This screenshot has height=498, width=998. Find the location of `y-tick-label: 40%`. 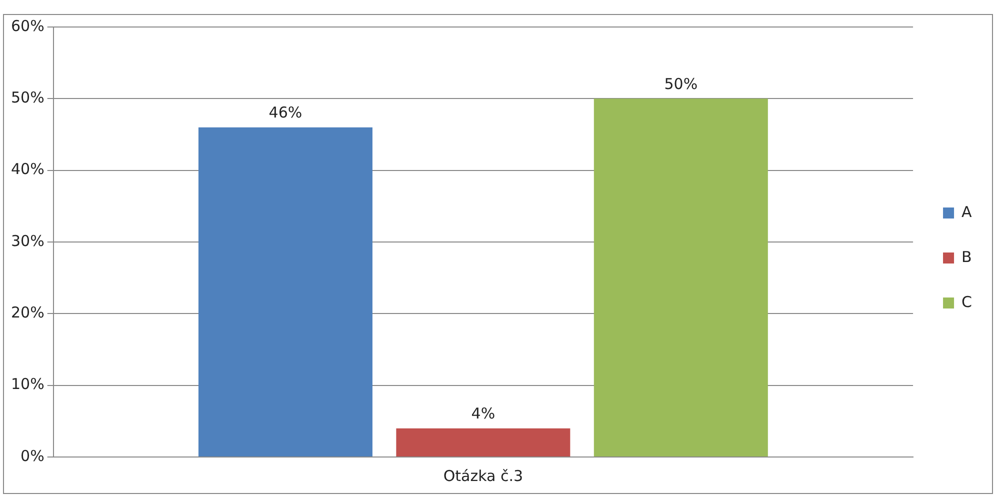

y-tick-label: 40% is located at coordinates (27, 169).